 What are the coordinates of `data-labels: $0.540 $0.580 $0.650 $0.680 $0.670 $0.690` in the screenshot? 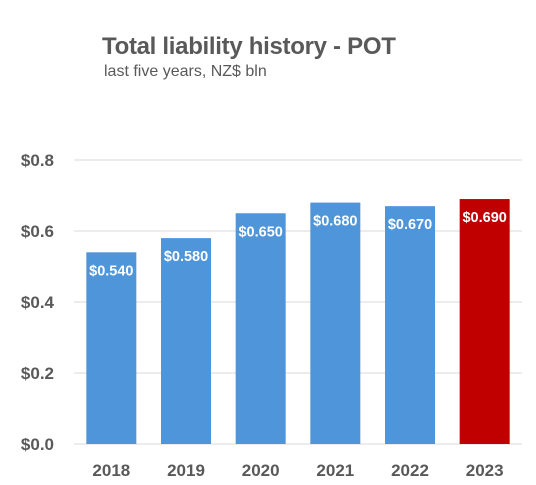 It's located at (298, 244).